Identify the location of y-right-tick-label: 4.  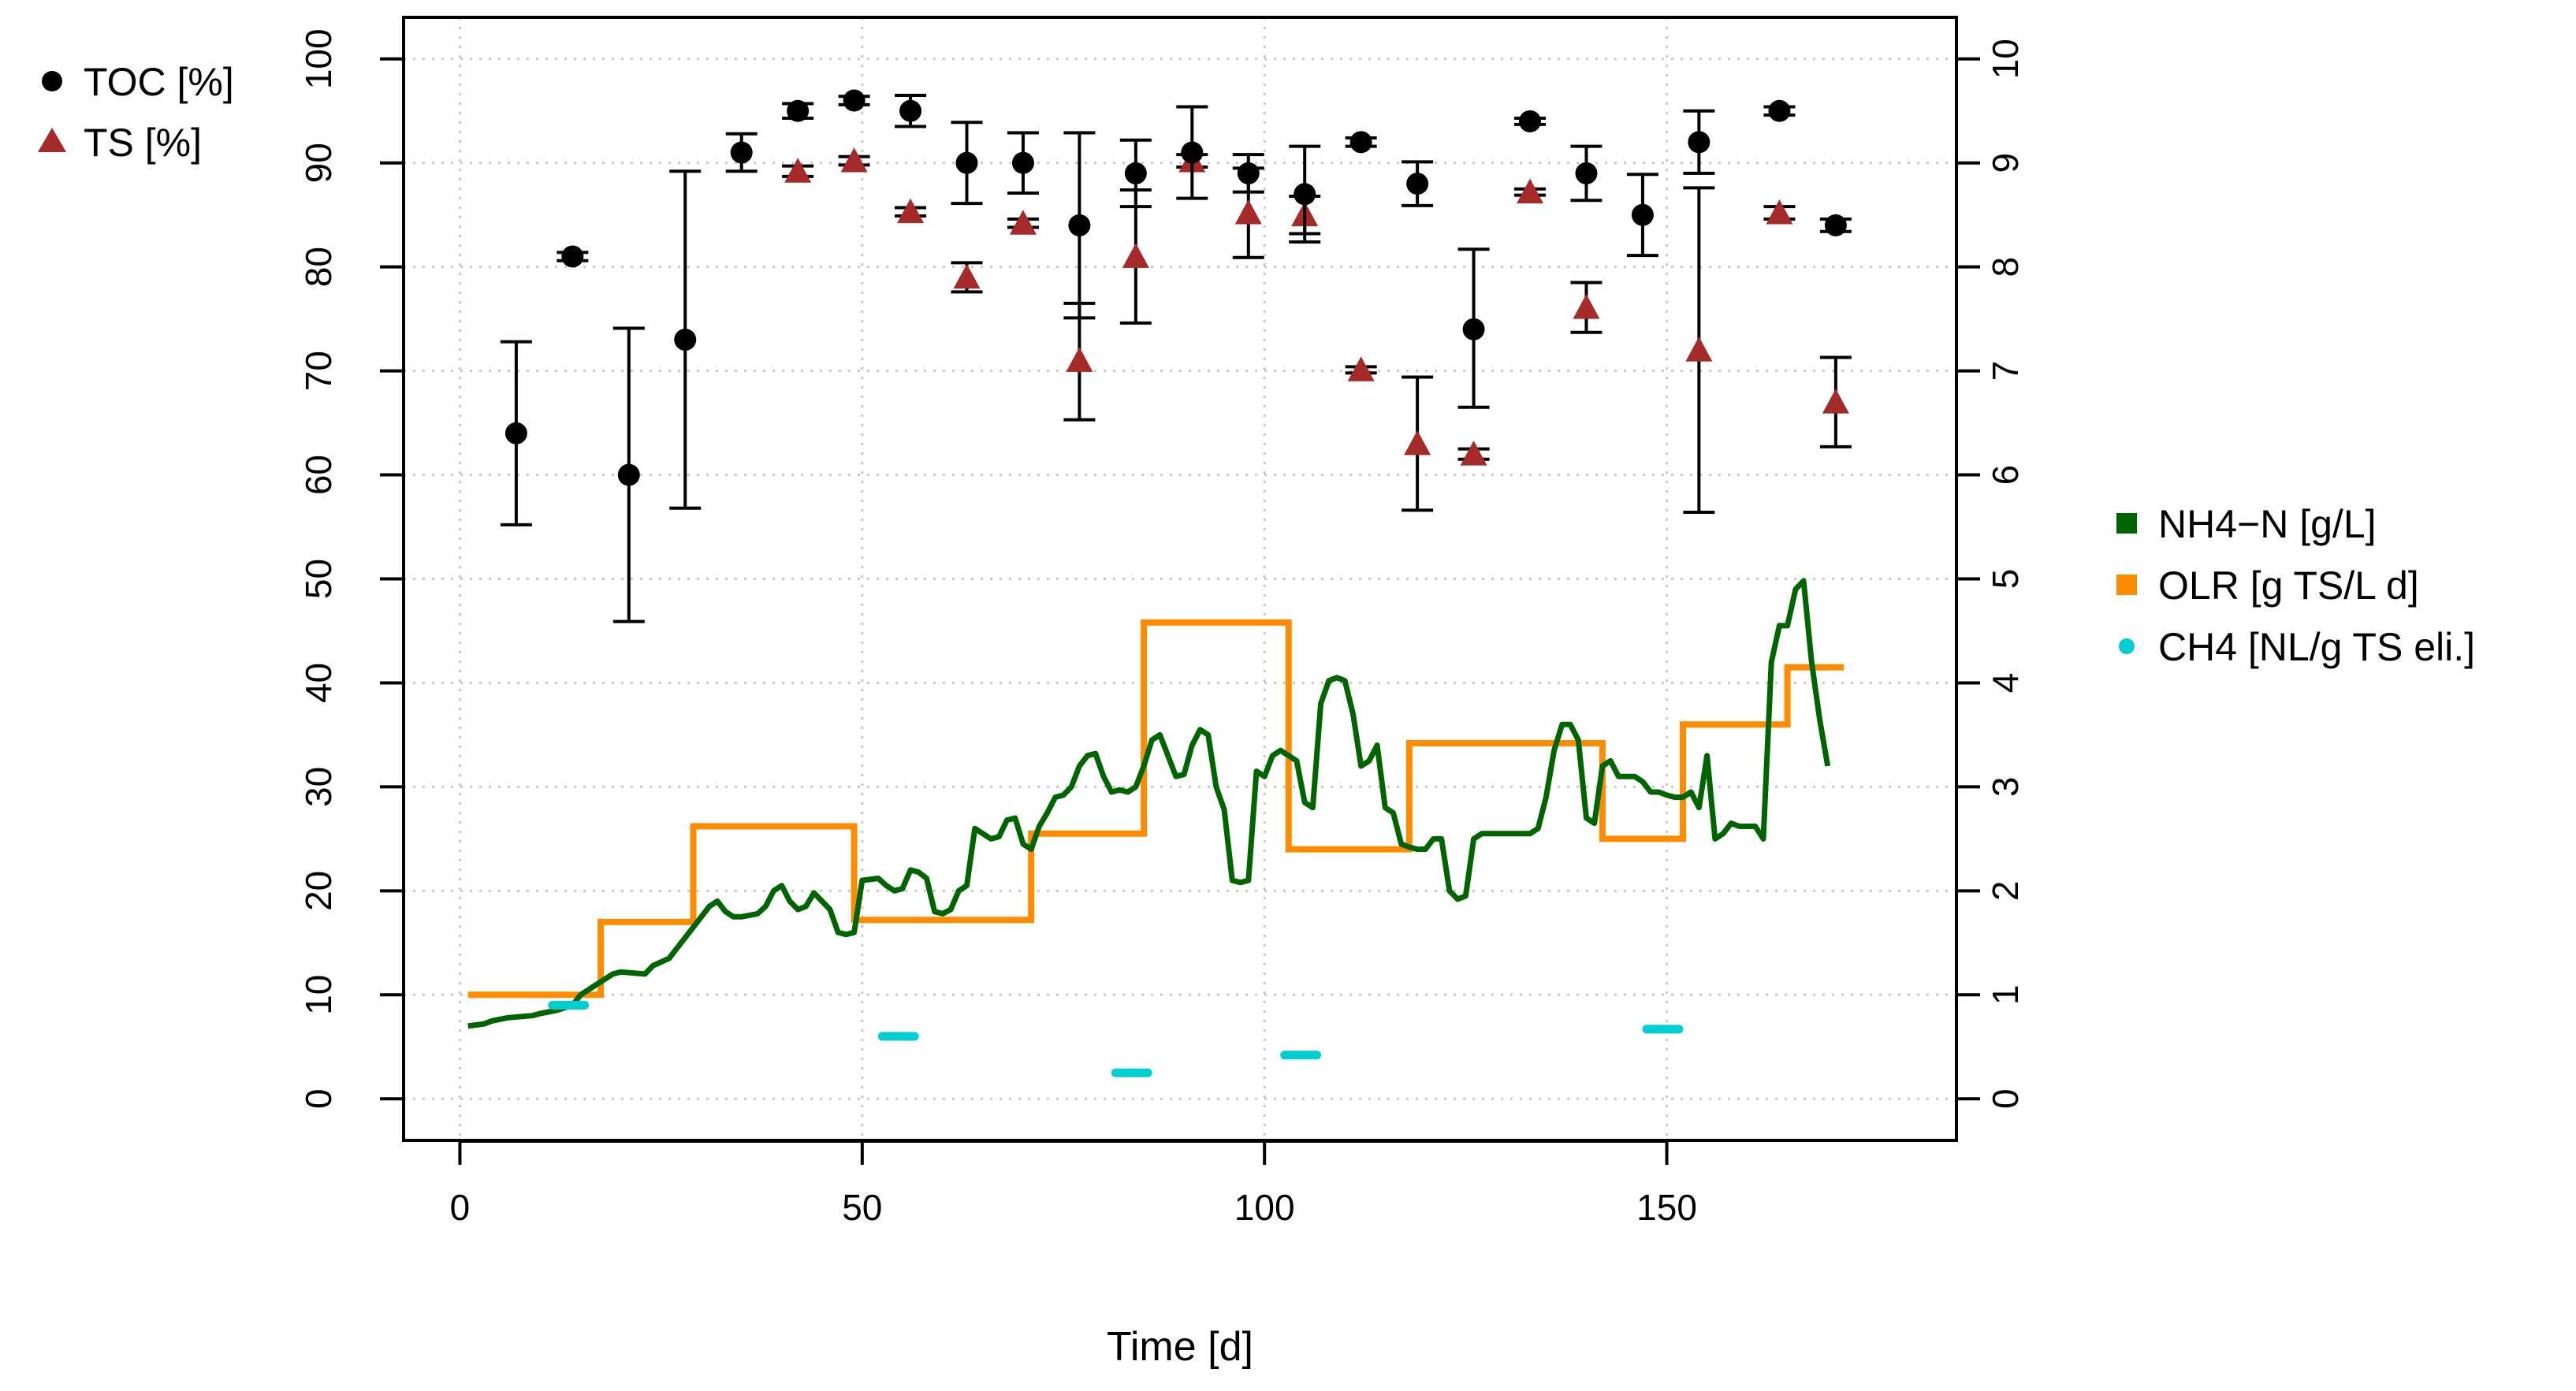
(2005, 683).